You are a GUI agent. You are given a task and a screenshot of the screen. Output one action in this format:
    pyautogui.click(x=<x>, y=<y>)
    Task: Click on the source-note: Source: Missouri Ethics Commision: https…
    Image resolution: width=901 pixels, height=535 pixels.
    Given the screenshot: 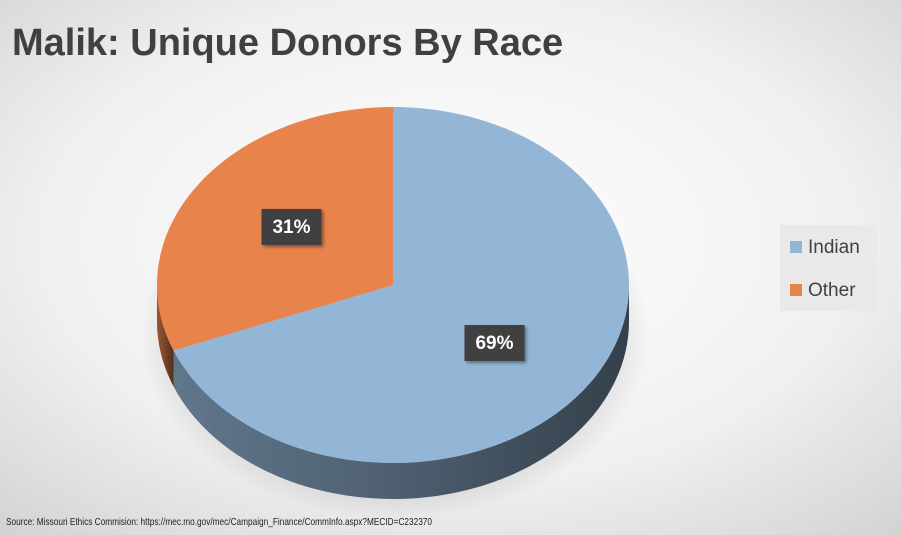 What is the action you would take?
    pyautogui.click(x=219, y=522)
    